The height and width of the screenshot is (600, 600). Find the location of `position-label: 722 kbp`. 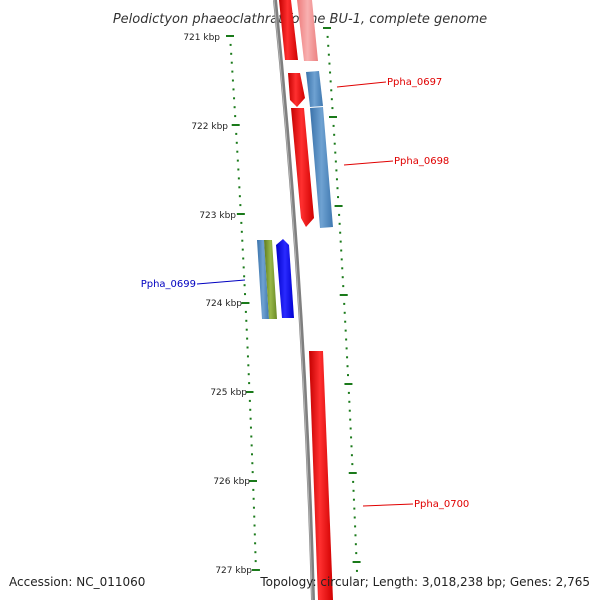

position-label: 722 kbp is located at coordinates (209, 127).